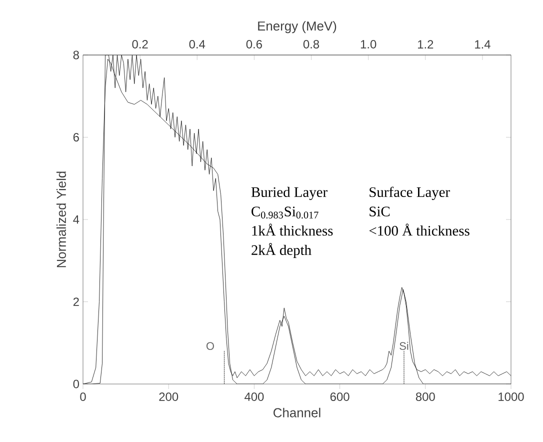 Image resolution: width=543 pixels, height=442 pixels. What do you see at coordinates (380, 211) in the screenshot?
I see `annotation: SiC` at bounding box center [380, 211].